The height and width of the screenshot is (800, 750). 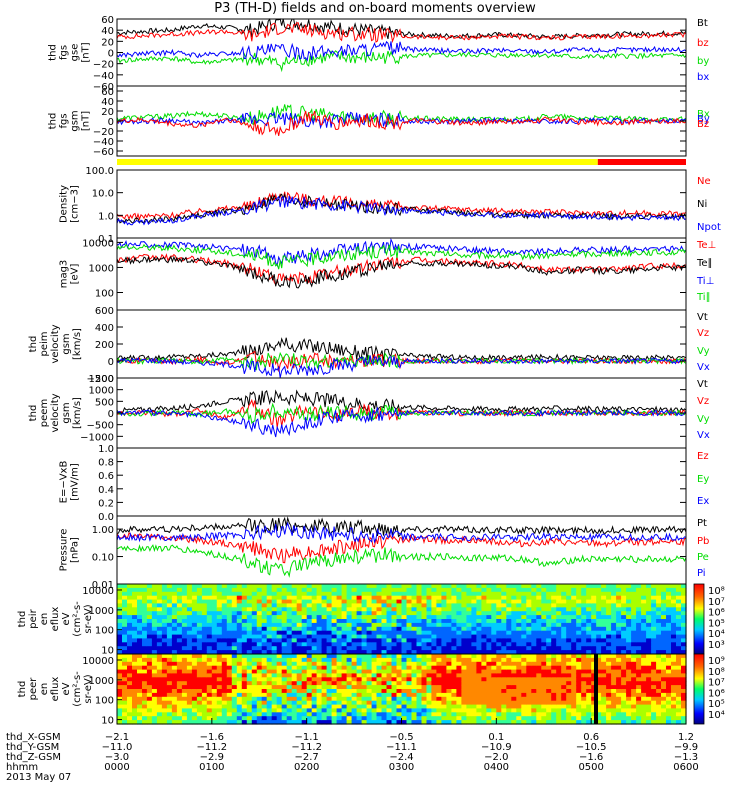 I want to click on peir-spectrogram-colorbar-label: 10⁸, so click(x=716, y=591).